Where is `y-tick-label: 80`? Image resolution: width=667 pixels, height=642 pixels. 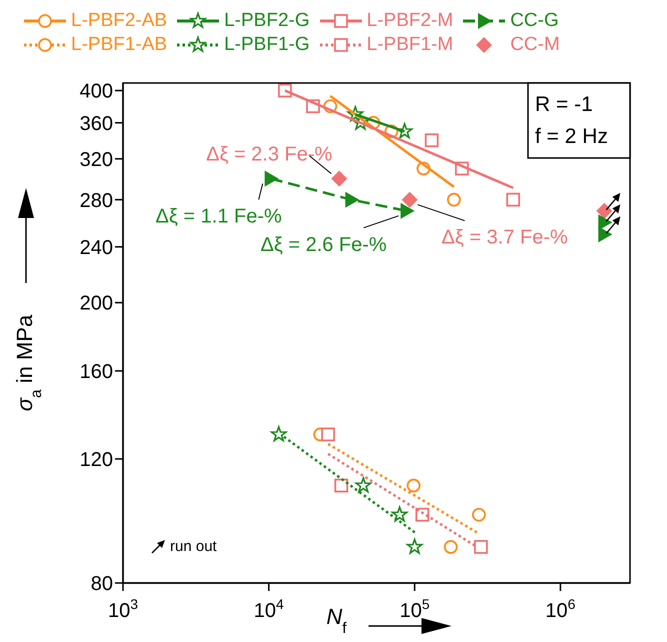
y-tick-label: 80 is located at coordinates (101, 584).